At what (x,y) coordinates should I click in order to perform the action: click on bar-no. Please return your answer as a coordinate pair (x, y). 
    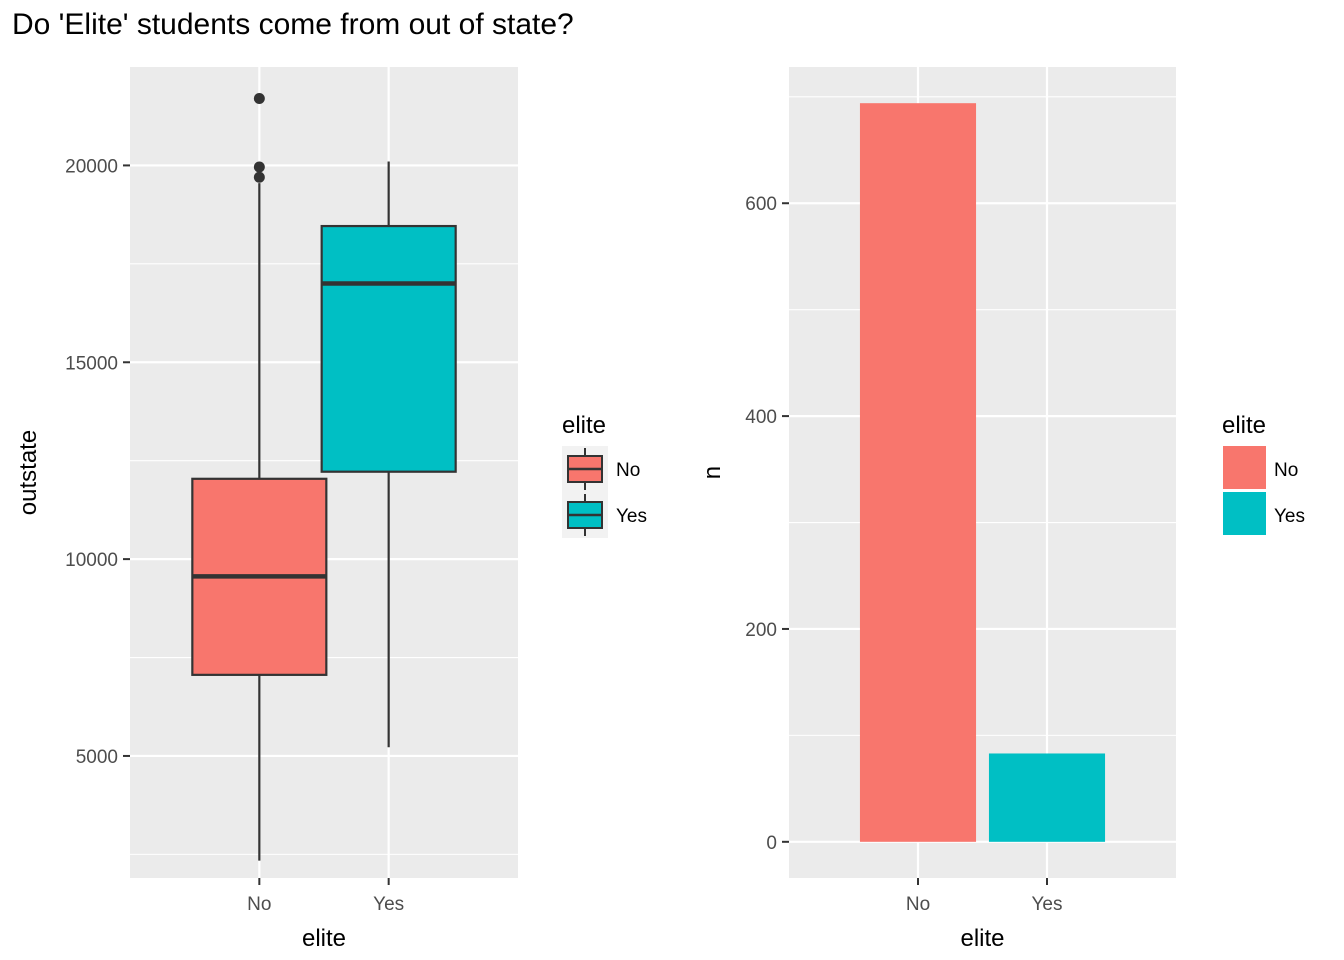
    Looking at the image, I should click on (918, 472).